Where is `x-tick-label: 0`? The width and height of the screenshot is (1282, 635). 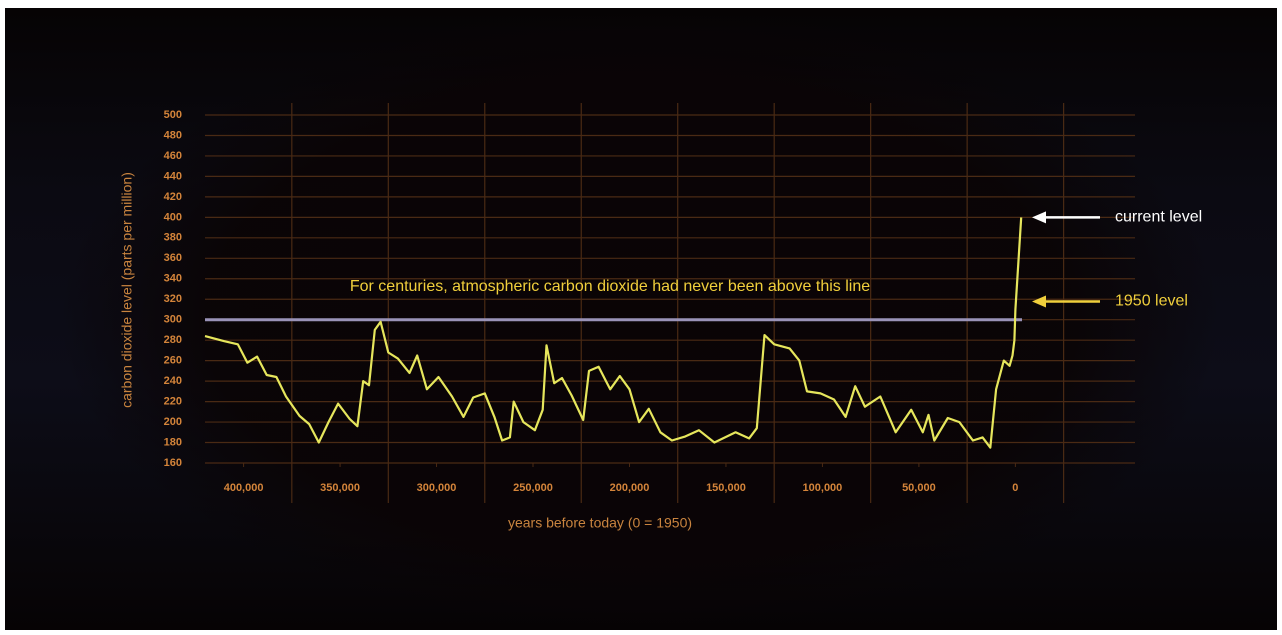
x-tick-label: 0 is located at coordinates (1015, 488).